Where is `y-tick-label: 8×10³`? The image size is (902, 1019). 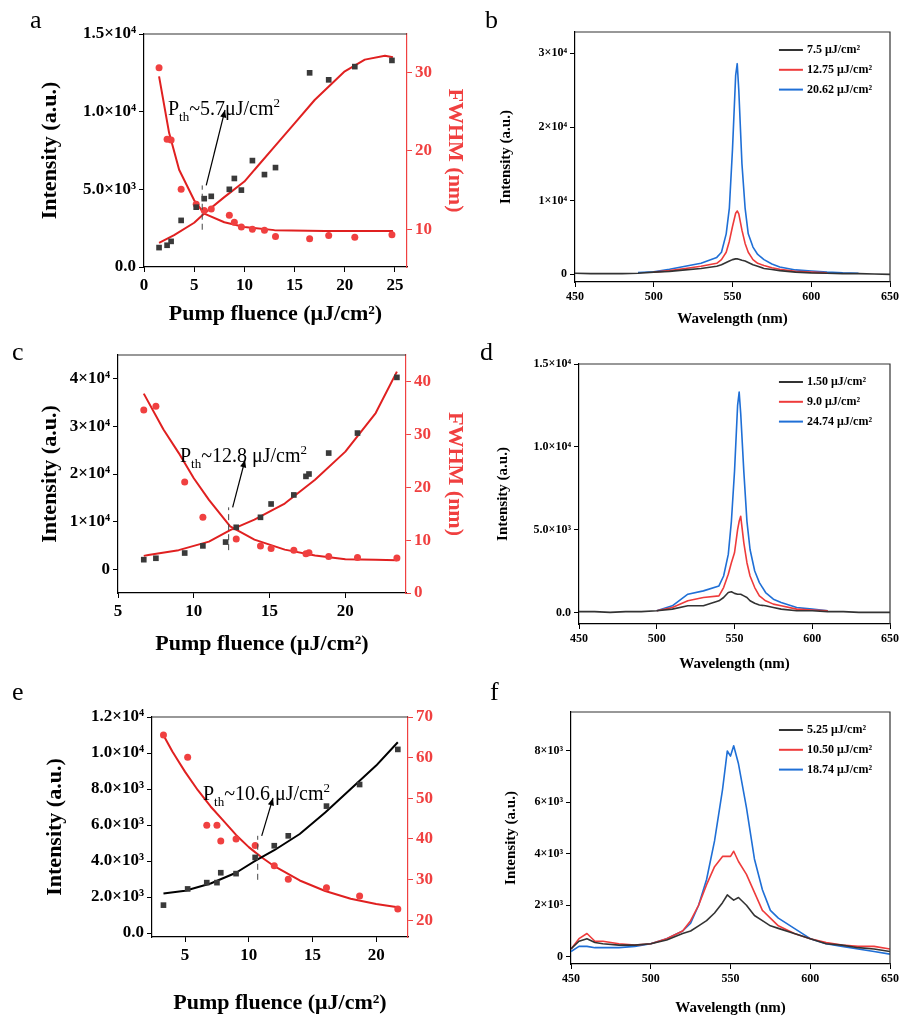
y-tick-label: 8×10³ is located at coordinates (549, 750).